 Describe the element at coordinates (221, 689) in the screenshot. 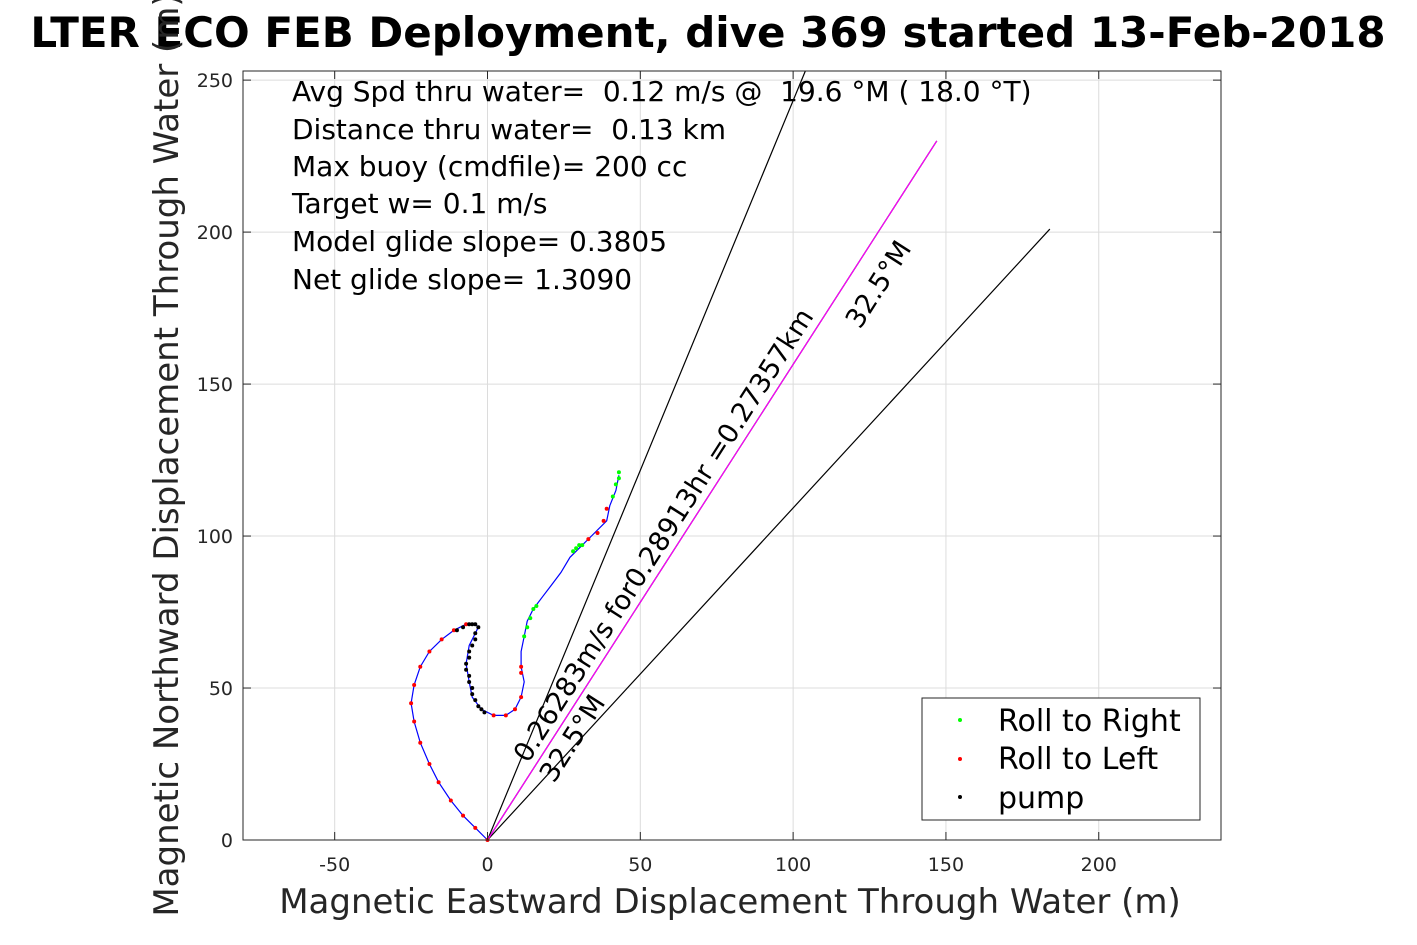

I see `y-tick-label: 50` at that location.